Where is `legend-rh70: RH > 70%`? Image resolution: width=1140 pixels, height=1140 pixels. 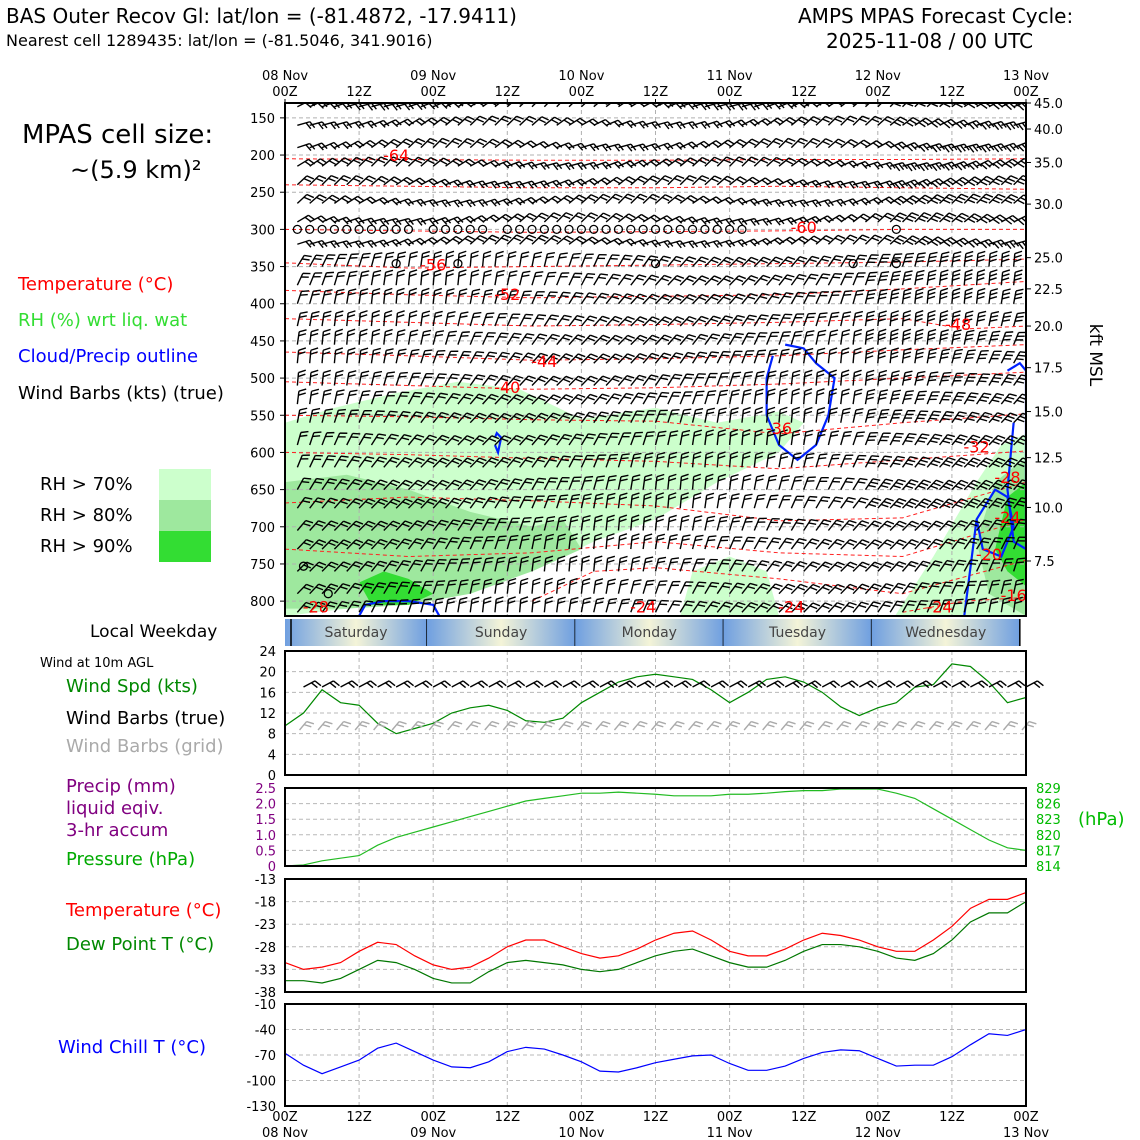
legend-rh70: RH > 70% is located at coordinates (86, 484).